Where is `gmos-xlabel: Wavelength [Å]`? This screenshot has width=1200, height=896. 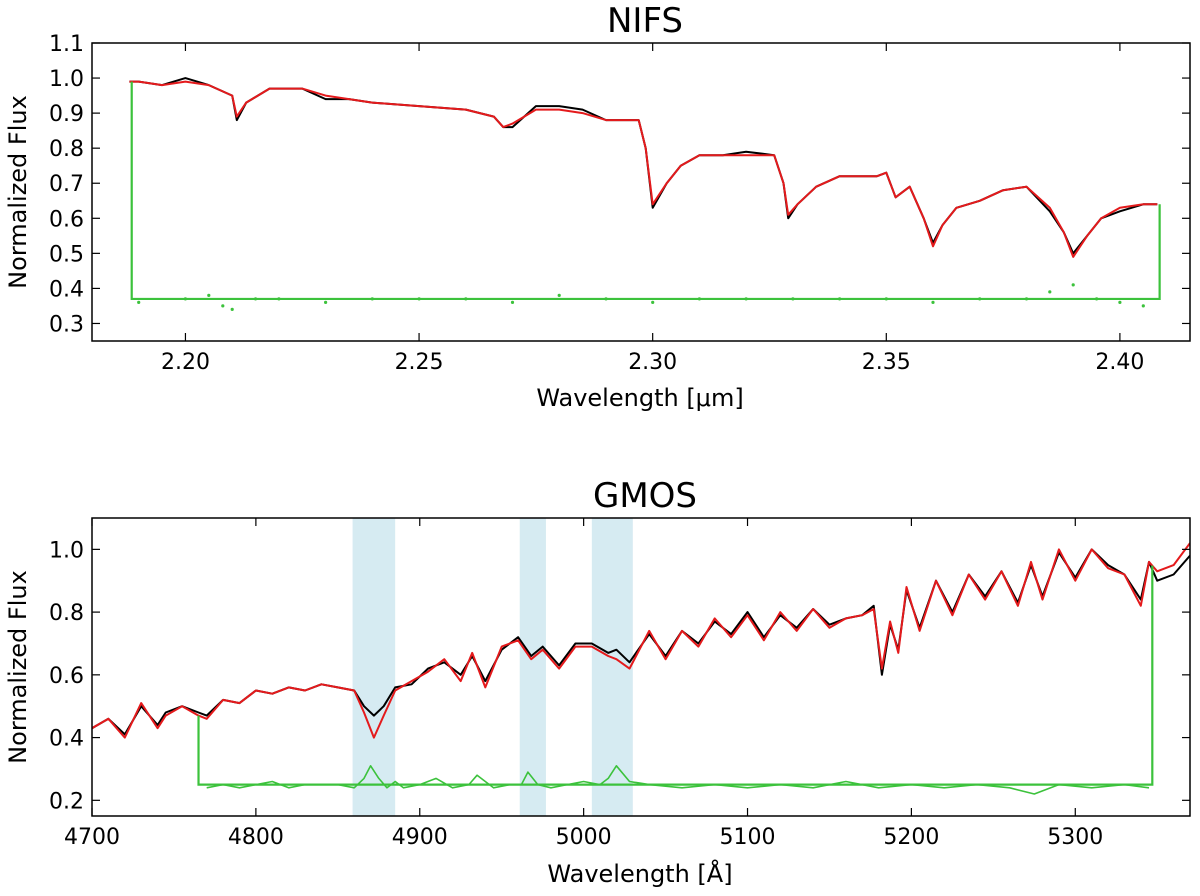 gmos-xlabel: Wavelength [Å] is located at coordinates (639, 873).